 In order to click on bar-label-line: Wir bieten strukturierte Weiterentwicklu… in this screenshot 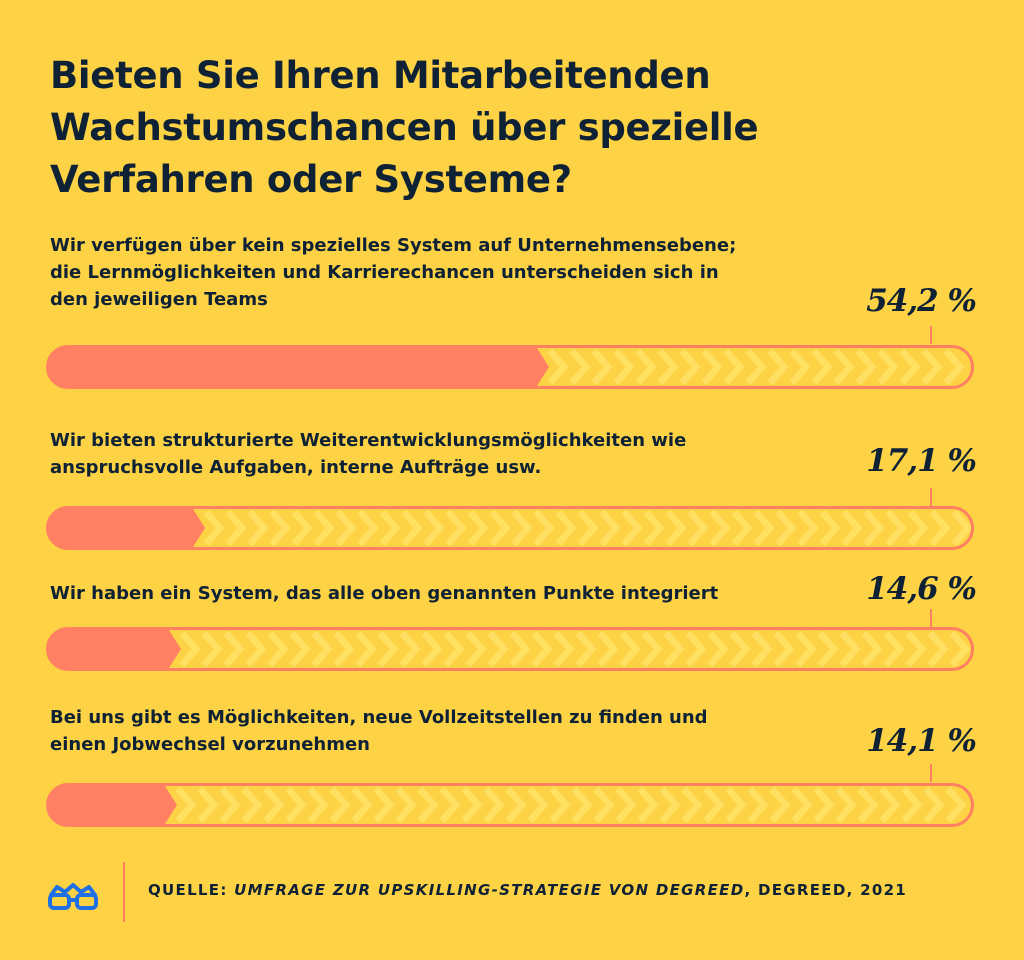, I will do `click(368, 440)`.